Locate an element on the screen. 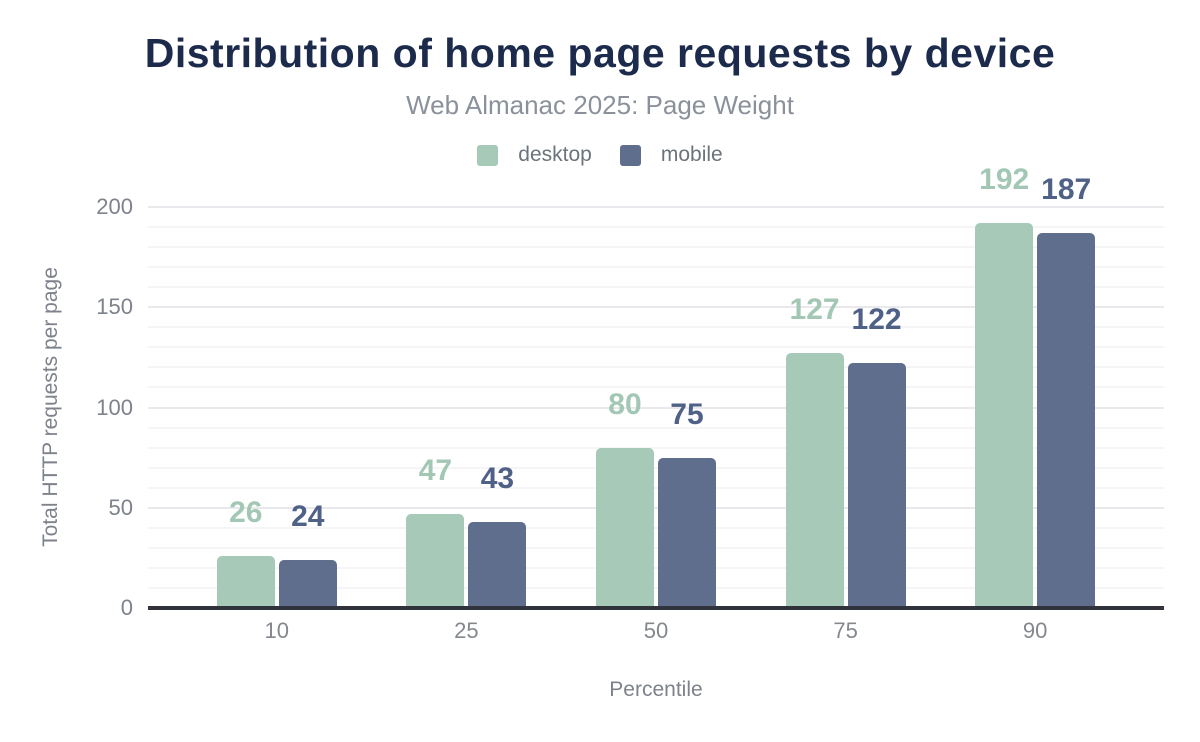 The image size is (1200, 742). desktop-series-swatch-icon is located at coordinates (488, 155).